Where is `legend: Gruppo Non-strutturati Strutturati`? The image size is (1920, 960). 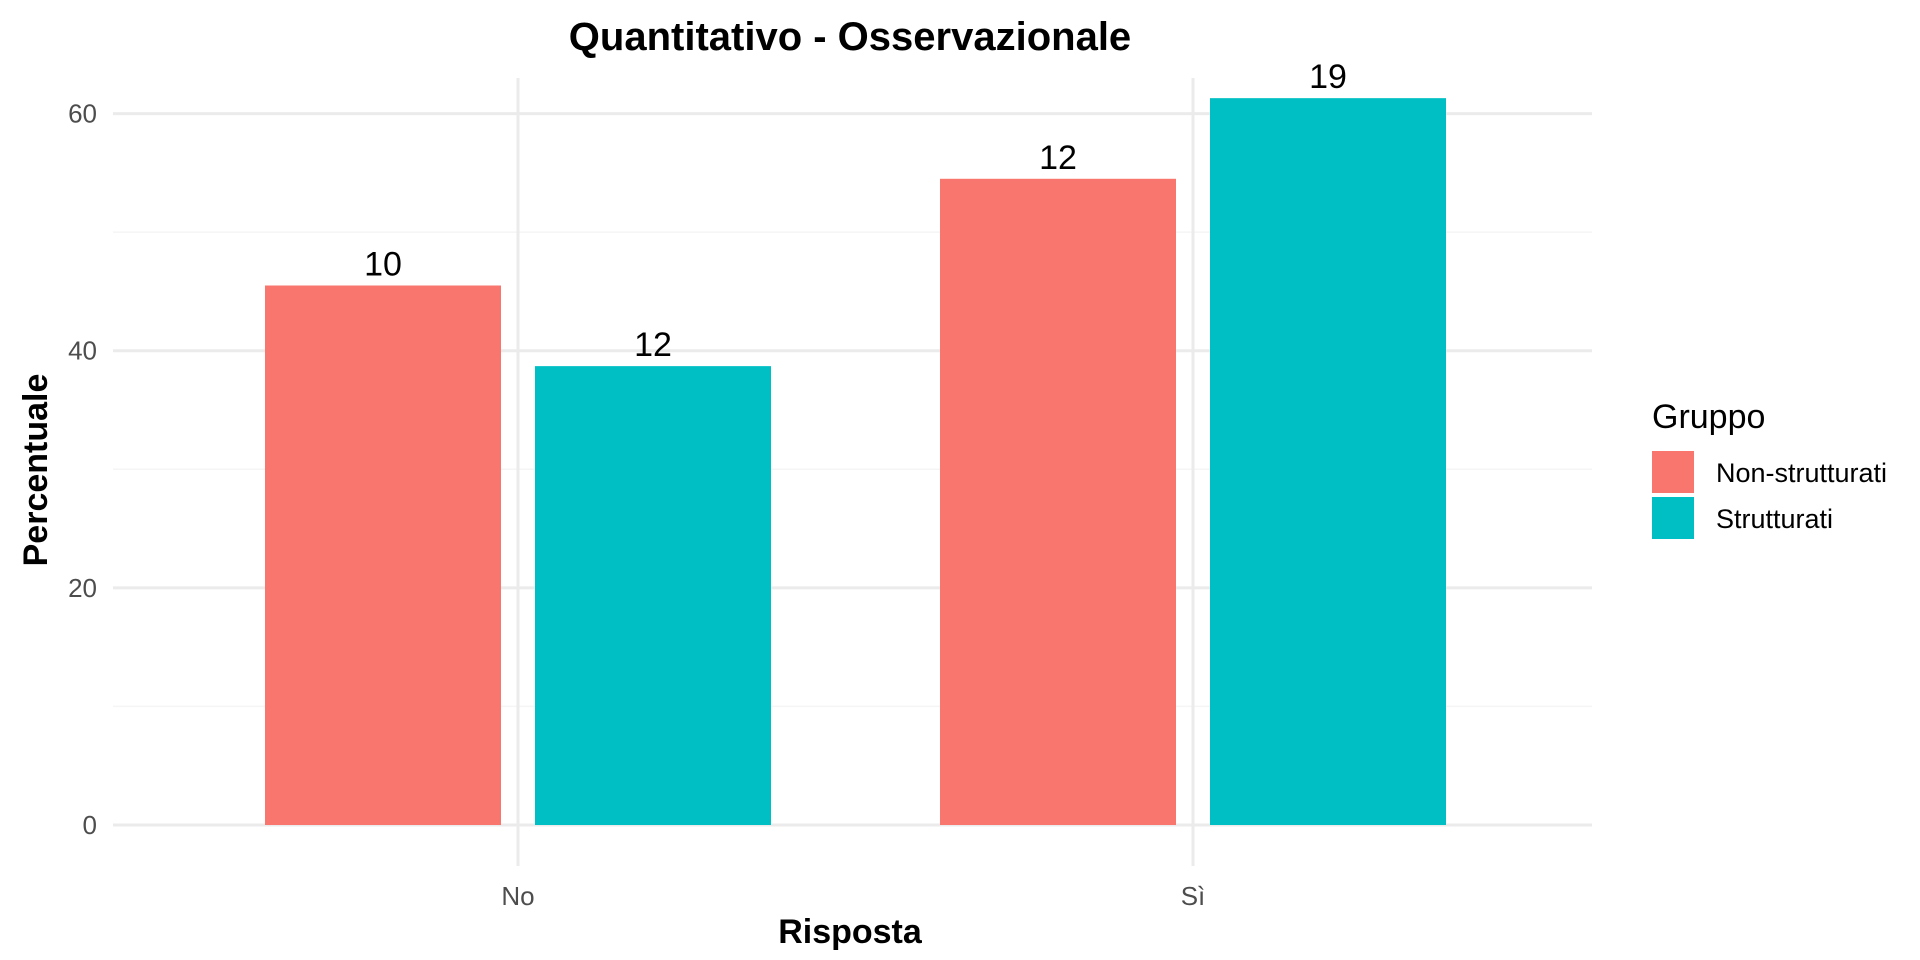
legend: Gruppo Non-strutturati Strutturati is located at coordinates (1769, 468).